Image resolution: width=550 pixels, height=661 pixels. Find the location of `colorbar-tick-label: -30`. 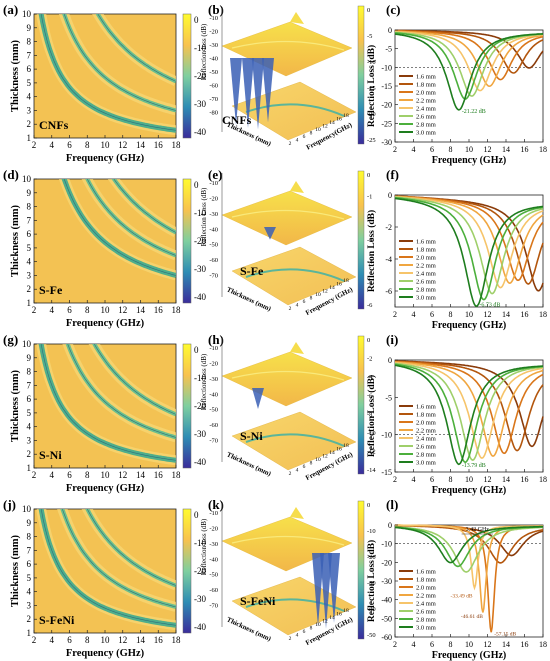

colorbar-tick-label: -30 is located at coordinates (371, 583).